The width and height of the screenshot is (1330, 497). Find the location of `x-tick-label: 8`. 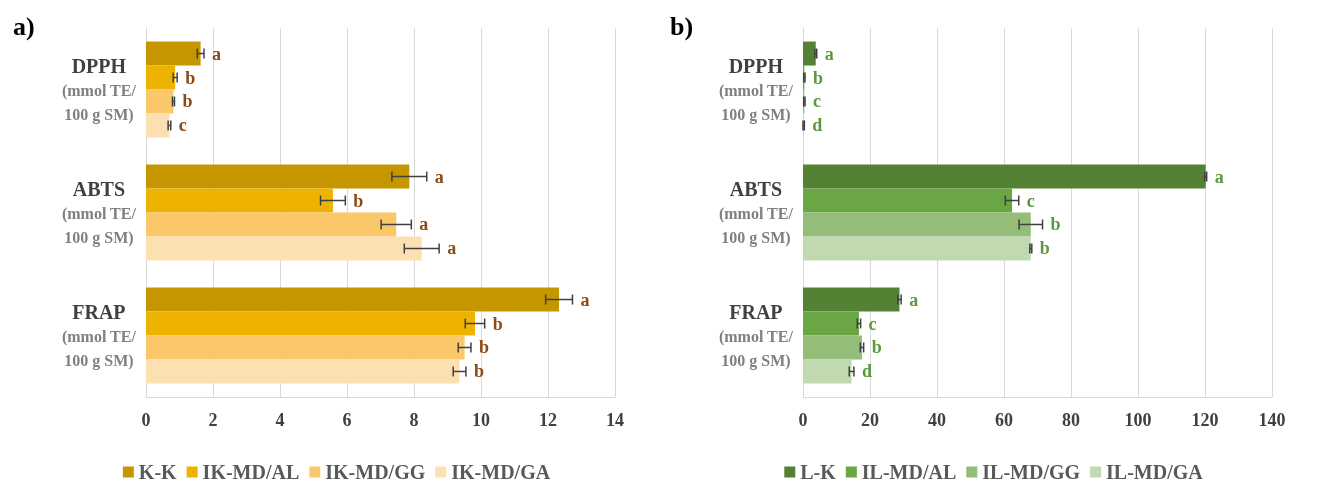

x-tick-label: 8 is located at coordinates (414, 420).